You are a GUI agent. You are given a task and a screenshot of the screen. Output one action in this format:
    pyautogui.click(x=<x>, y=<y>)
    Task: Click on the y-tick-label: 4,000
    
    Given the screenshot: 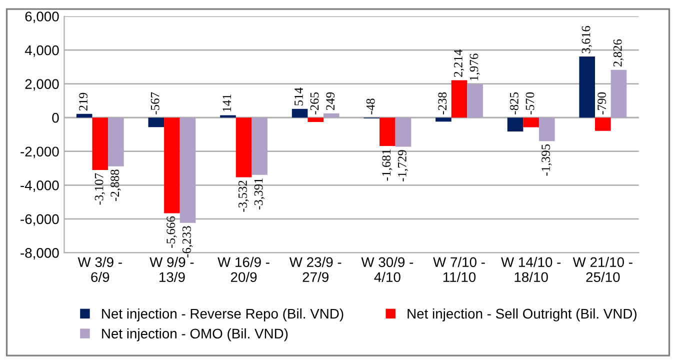 What is the action you would take?
    pyautogui.click(x=41, y=51)
    